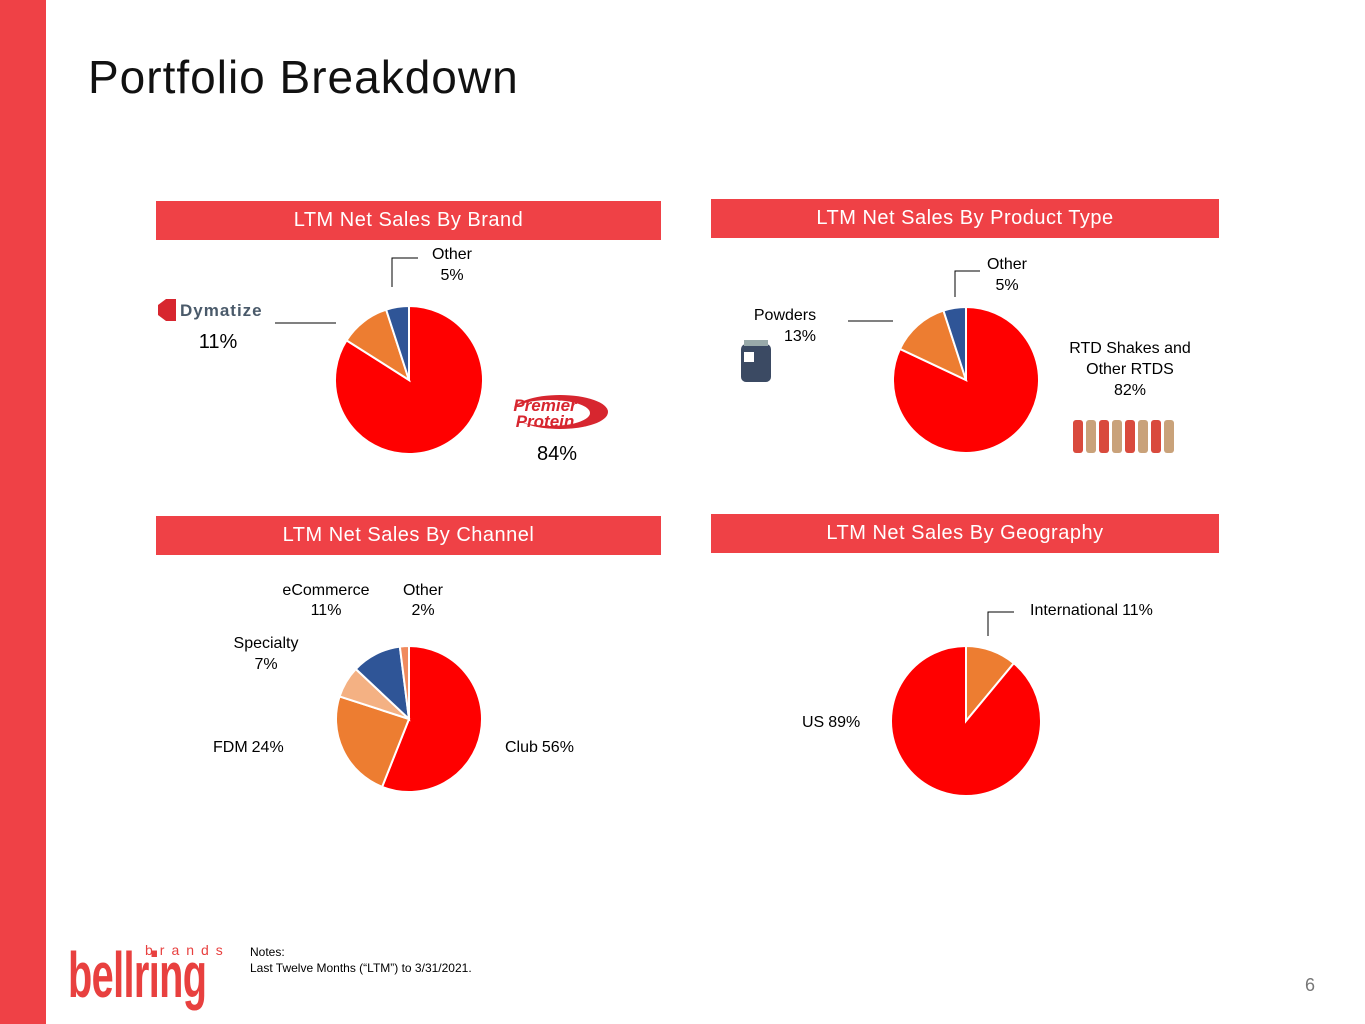 The image size is (1365, 1024). Describe the element at coordinates (550, 413) in the screenshot. I see `premier-logo-swoosh` at that location.